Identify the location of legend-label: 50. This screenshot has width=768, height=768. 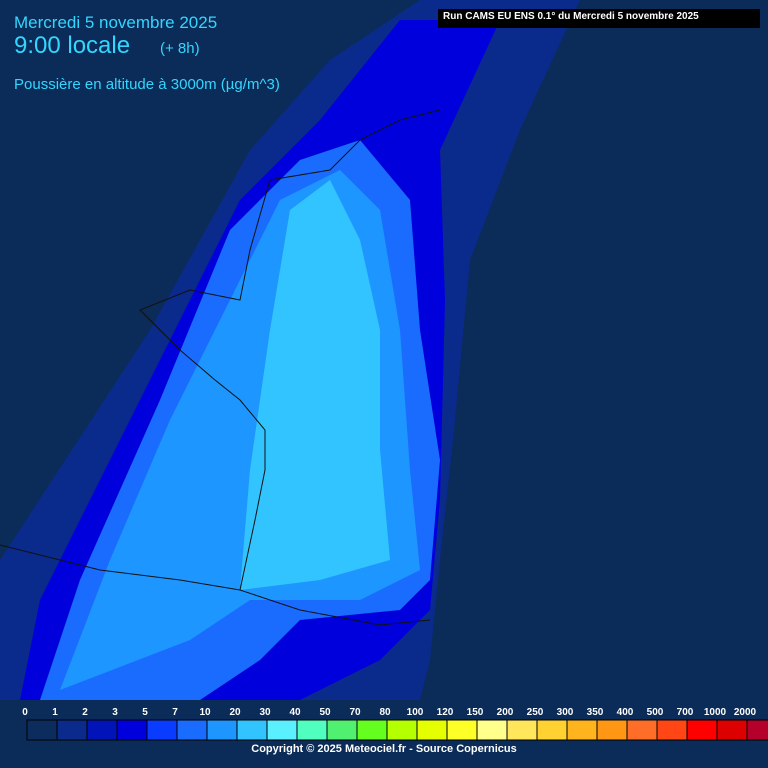
(325, 712).